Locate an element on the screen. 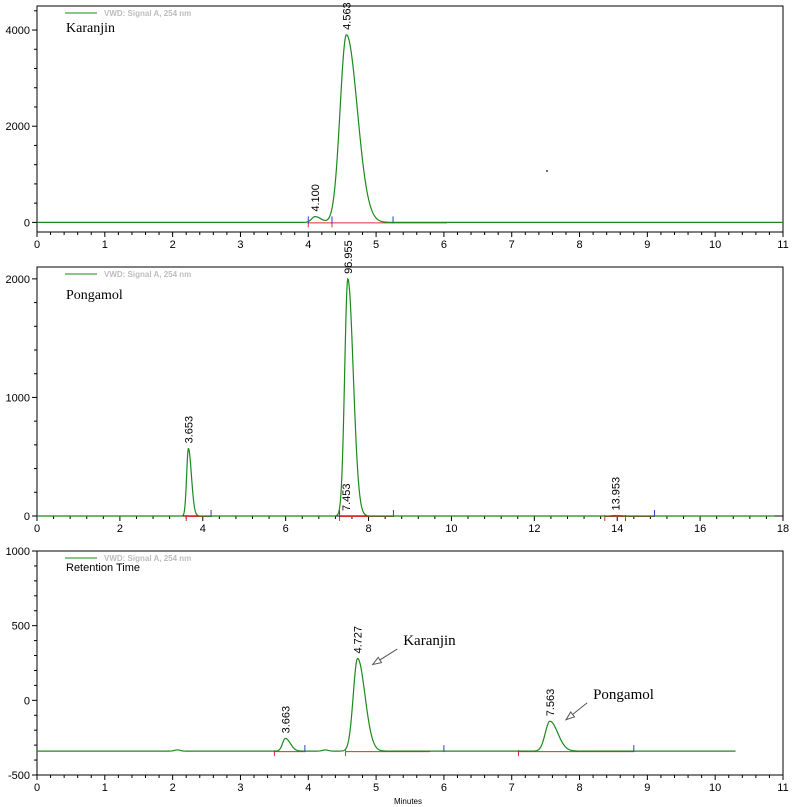 The image size is (795, 807). peak-label: 4.100 is located at coordinates (316, 198).